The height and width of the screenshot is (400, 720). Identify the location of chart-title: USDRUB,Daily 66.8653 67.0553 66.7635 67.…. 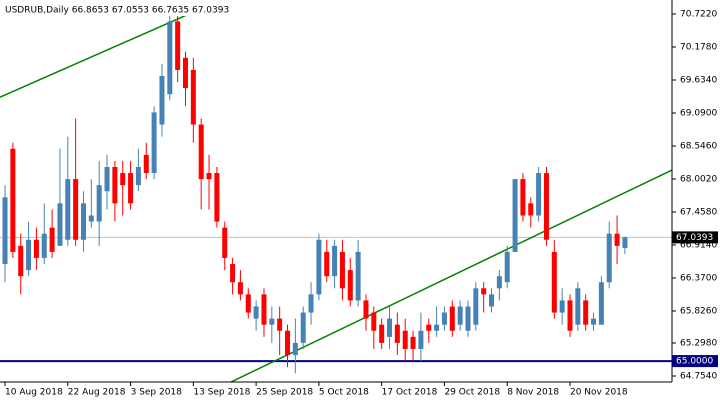
(117, 11).